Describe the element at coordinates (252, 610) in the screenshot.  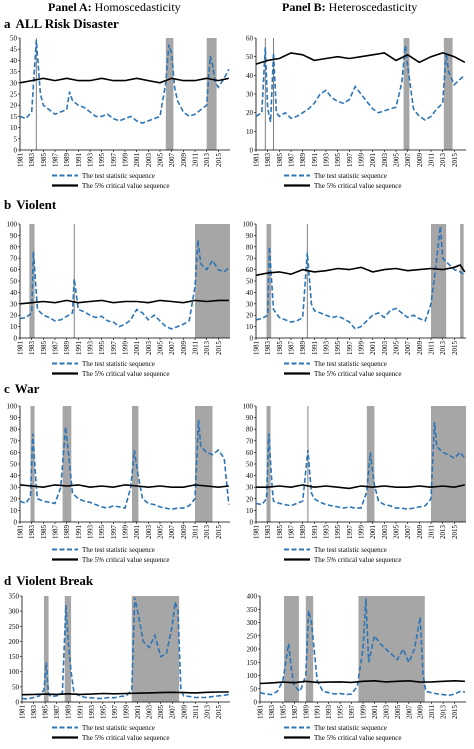
I see `y-tick-label: 350` at that location.